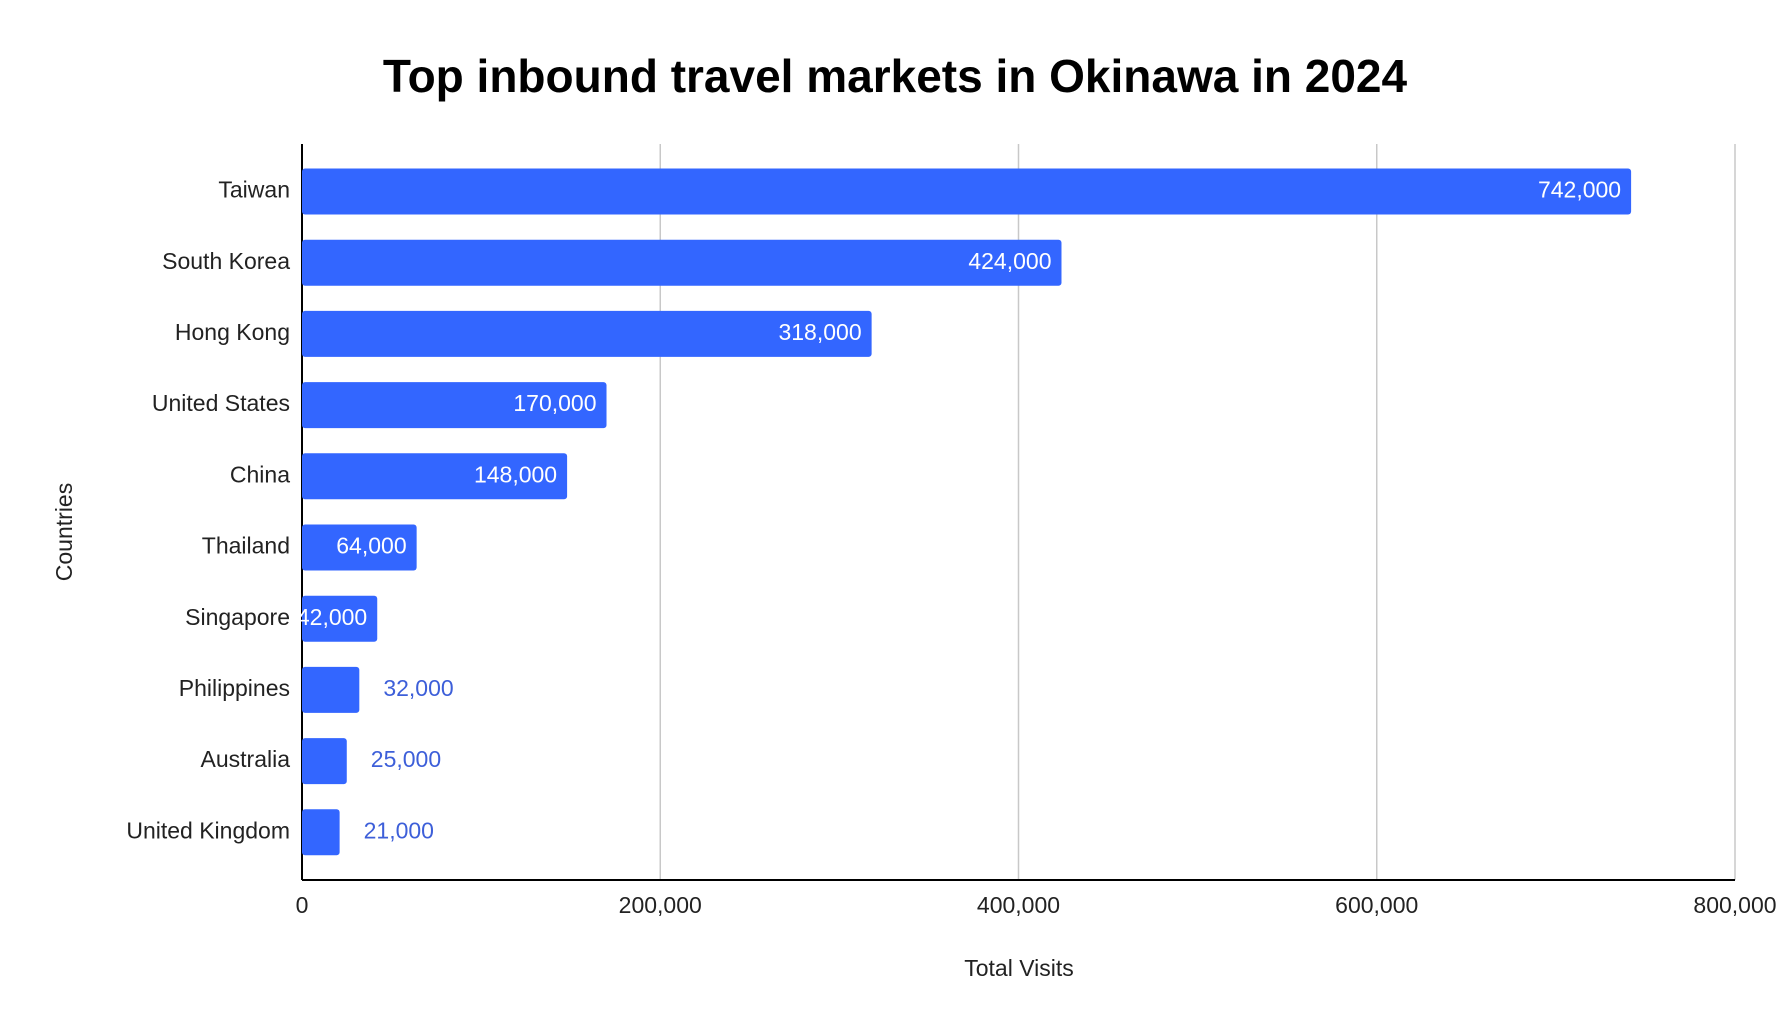 This screenshot has height=1032, width=1778. I want to click on data-label: 42,000, so click(332, 617).